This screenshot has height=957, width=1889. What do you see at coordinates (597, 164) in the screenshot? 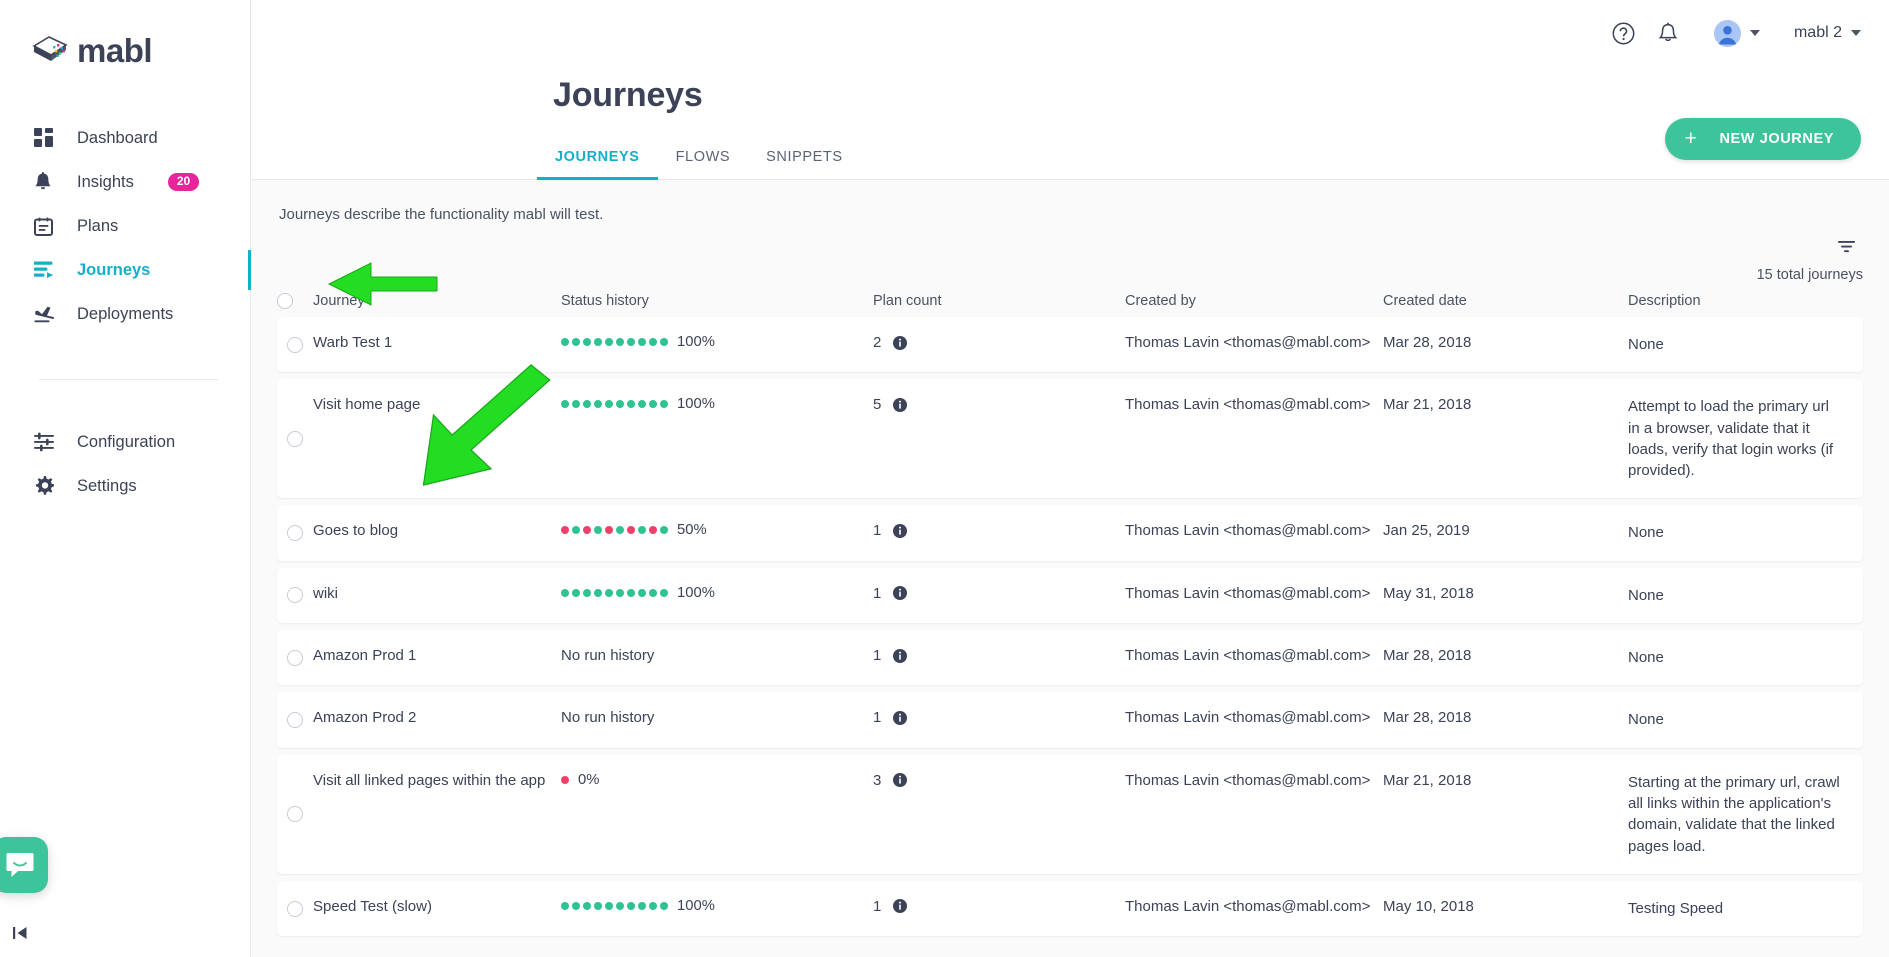
I see `tab-journeys: JOURNEYS` at bounding box center [597, 164].